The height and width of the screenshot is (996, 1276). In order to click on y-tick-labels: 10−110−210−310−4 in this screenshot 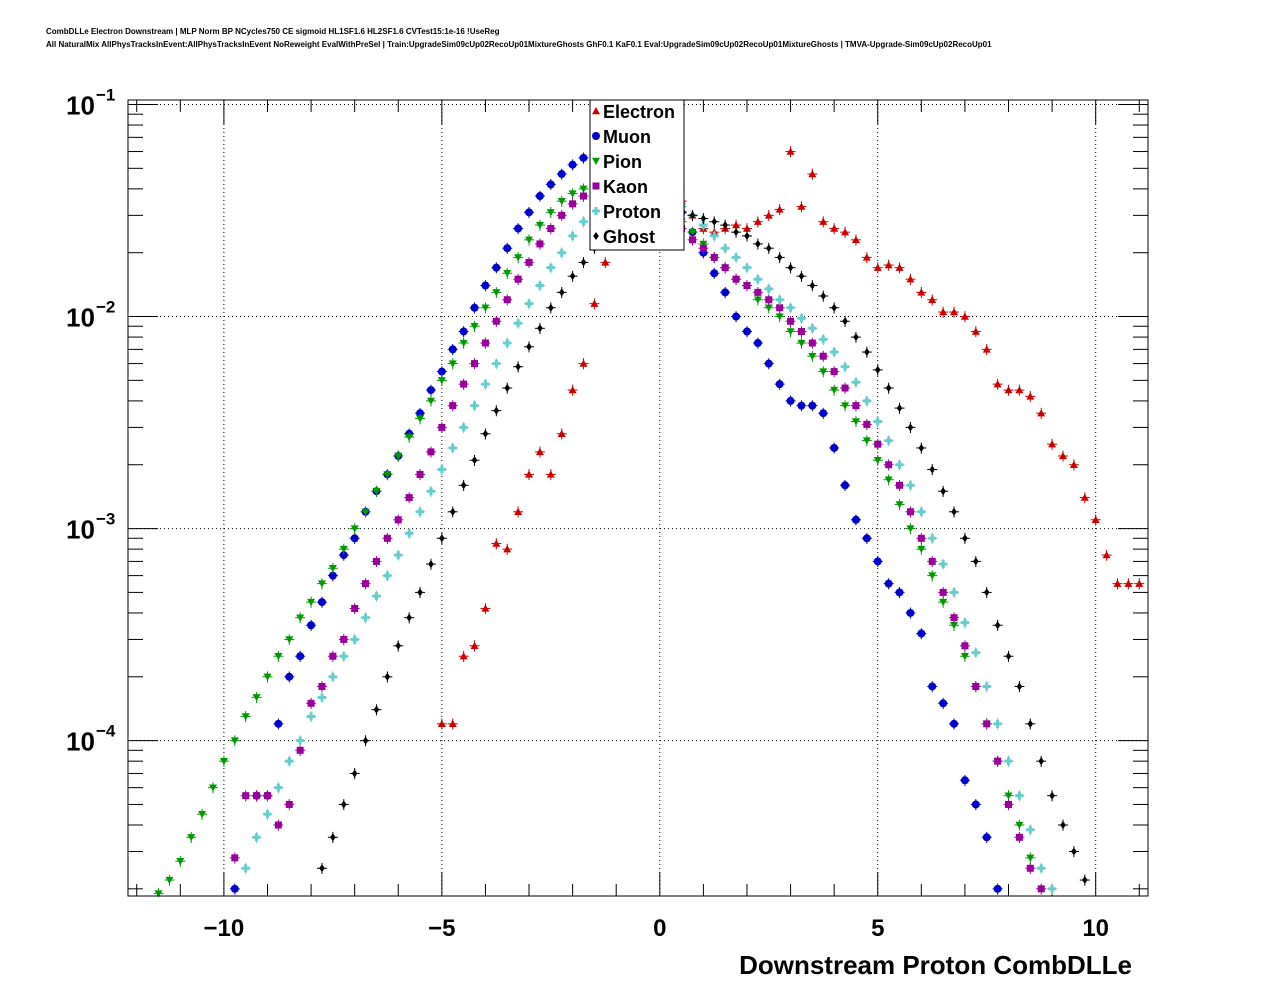, I will do `click(91, 420)`.